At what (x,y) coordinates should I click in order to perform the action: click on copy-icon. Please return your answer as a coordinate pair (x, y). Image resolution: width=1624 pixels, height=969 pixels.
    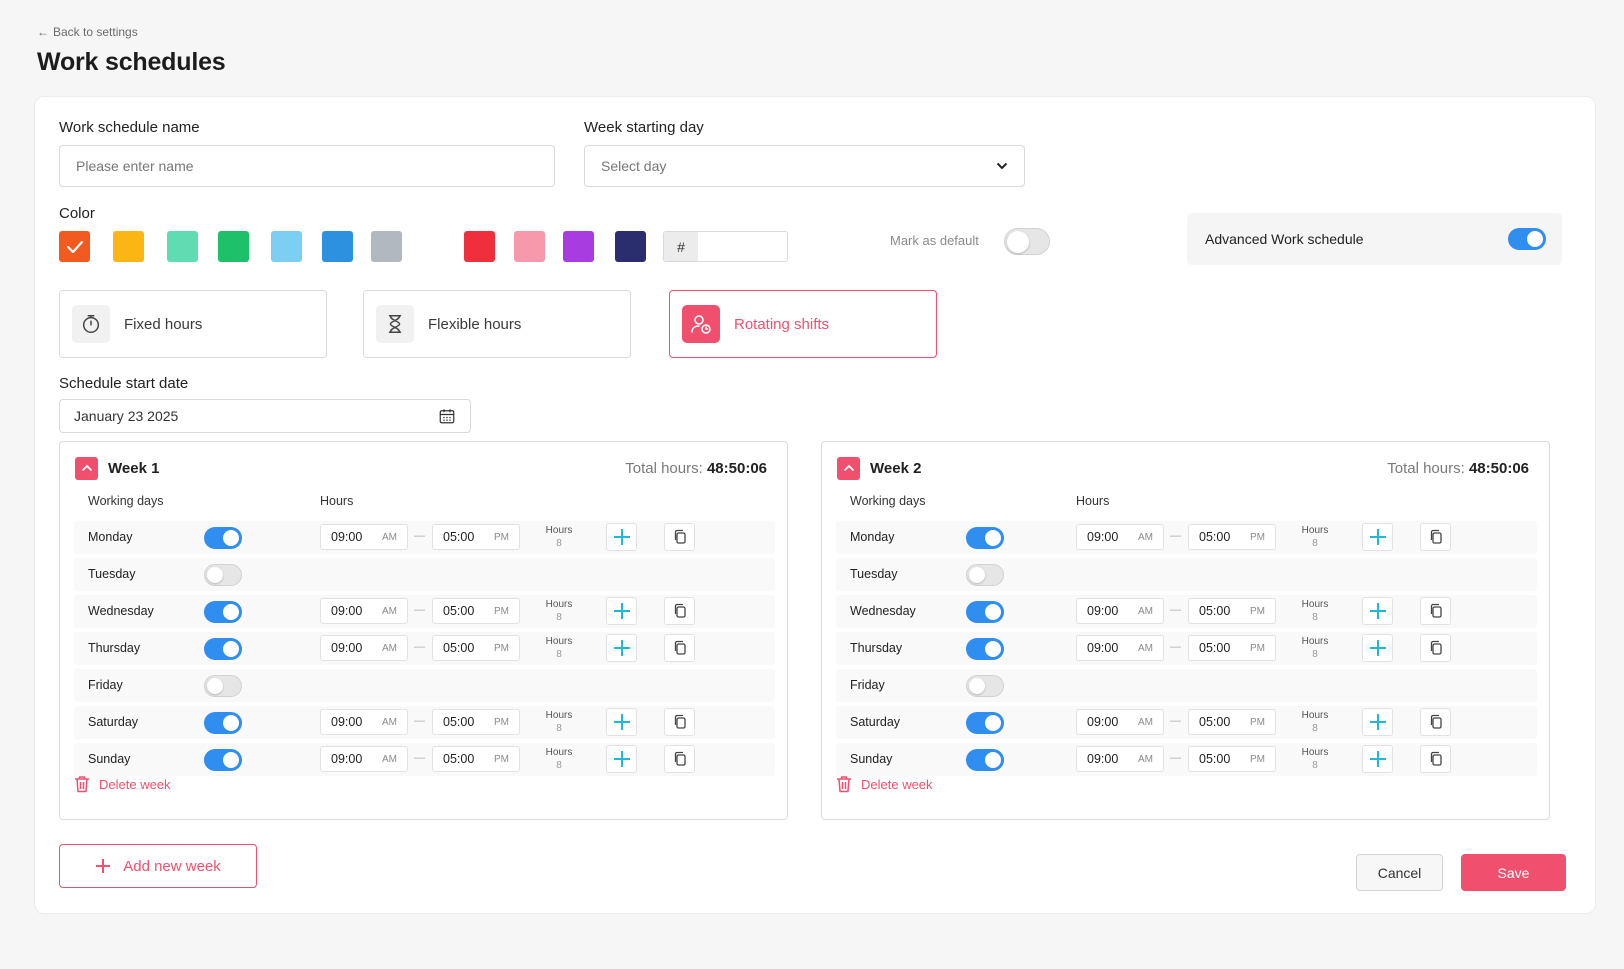
    Looking at the image, I should click on (1436, 611).